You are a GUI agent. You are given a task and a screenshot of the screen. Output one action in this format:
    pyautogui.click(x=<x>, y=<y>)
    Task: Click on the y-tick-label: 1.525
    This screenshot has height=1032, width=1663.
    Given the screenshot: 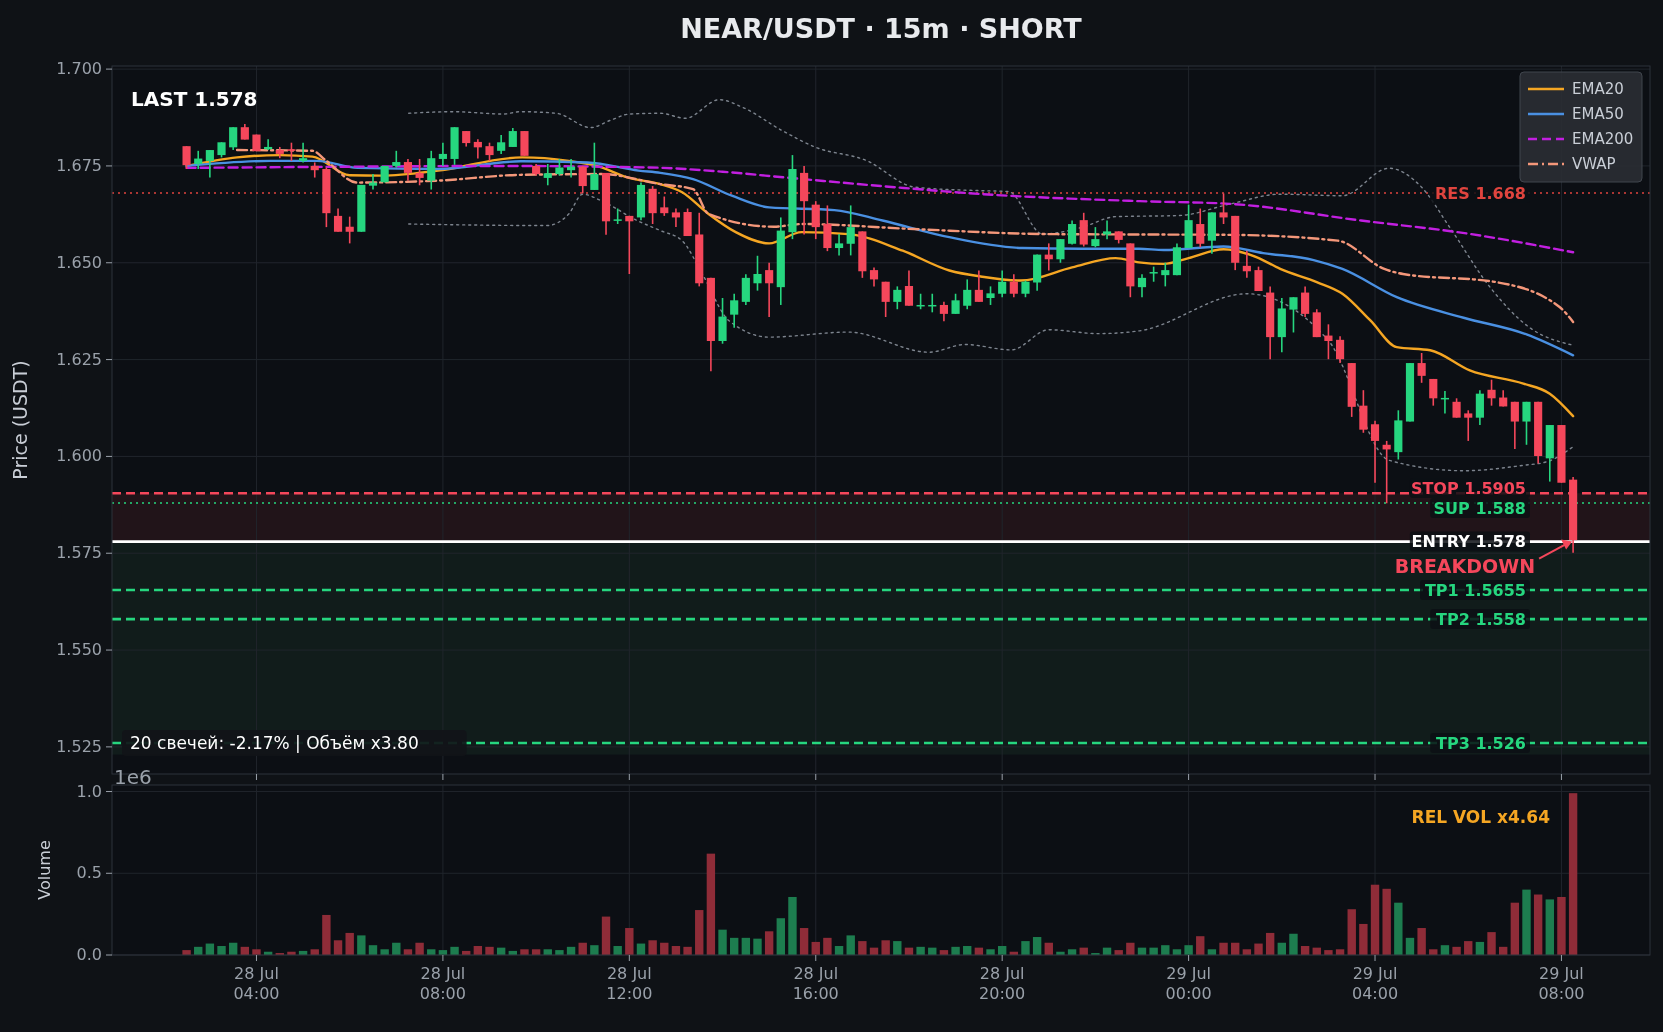 What is the action you would take?
    pyautogui.click(x=79, y=746)
    